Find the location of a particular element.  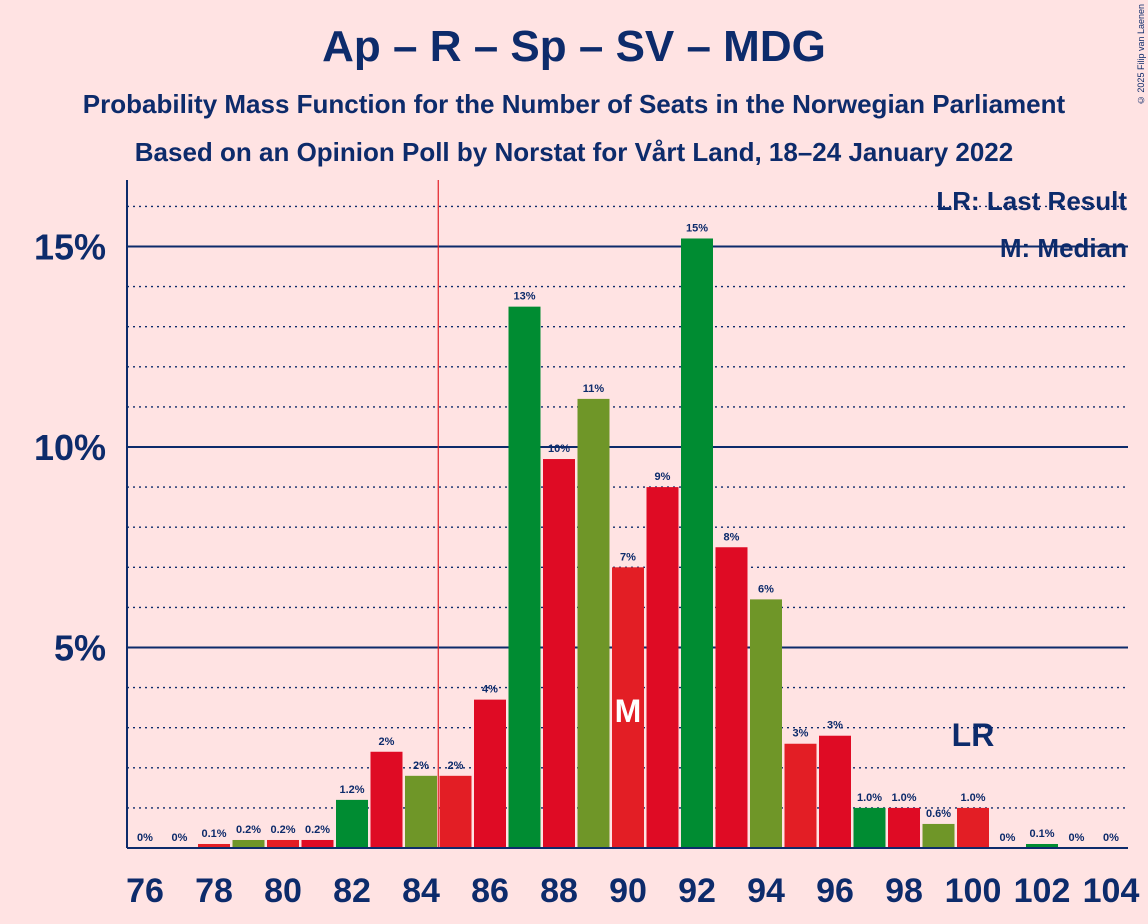

x-tick-label: 100 is located at coordinates (973, 891).